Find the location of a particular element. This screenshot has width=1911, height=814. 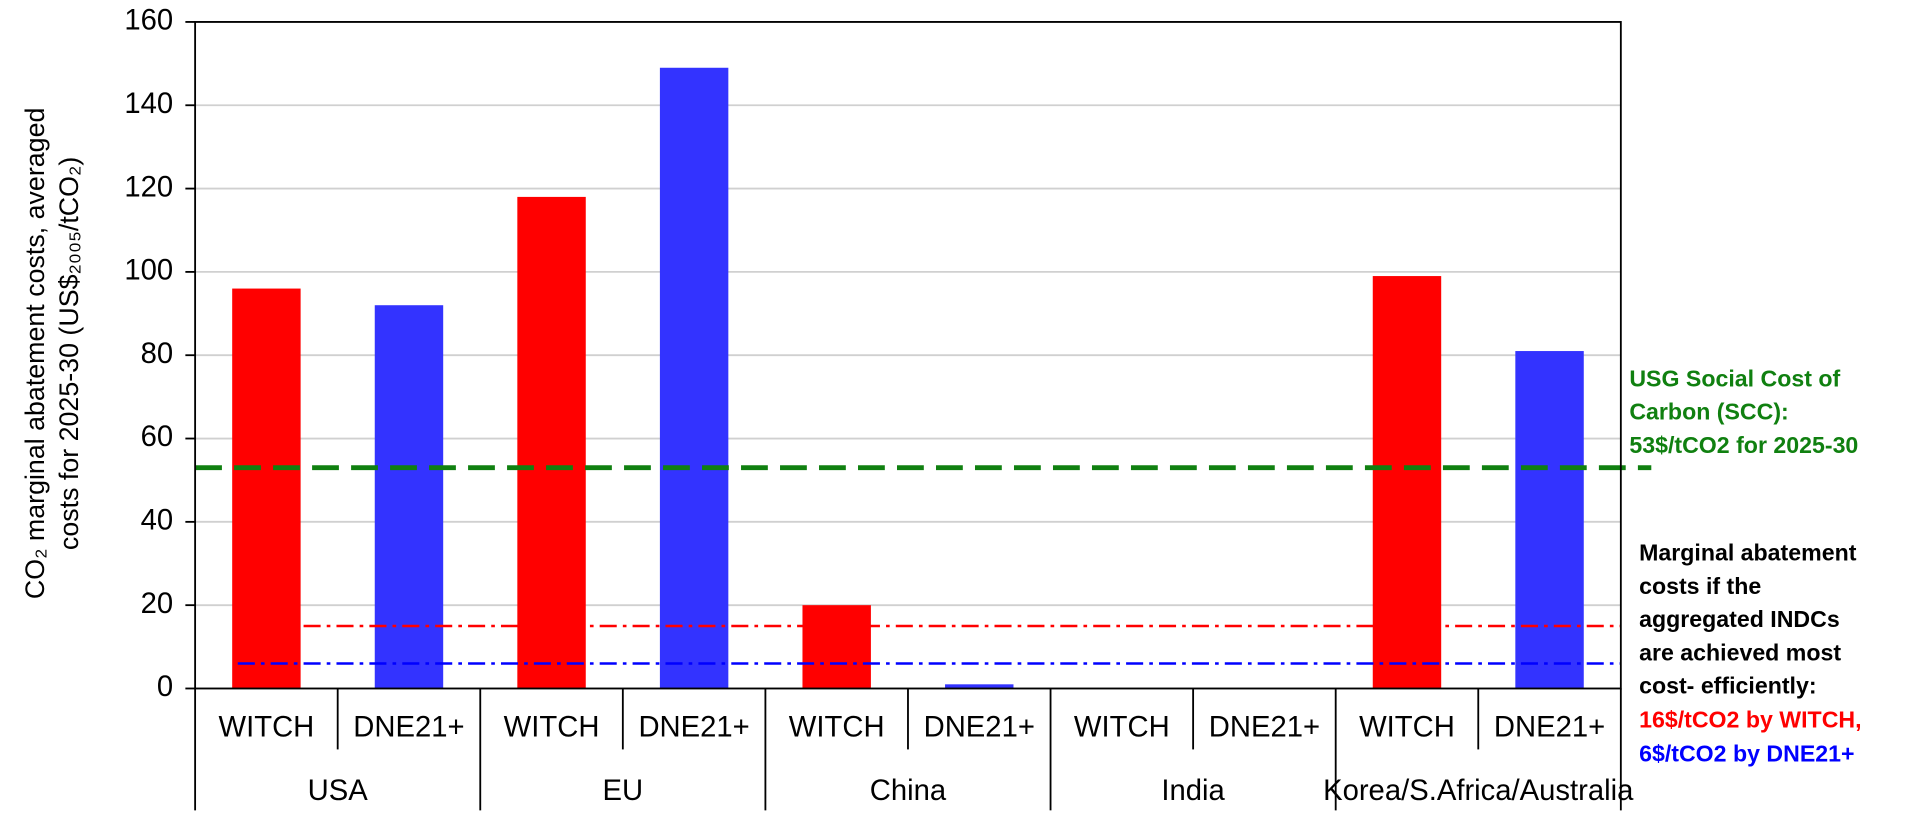

annotation: aggregated INDCs is located at coordinates (1739, 619).